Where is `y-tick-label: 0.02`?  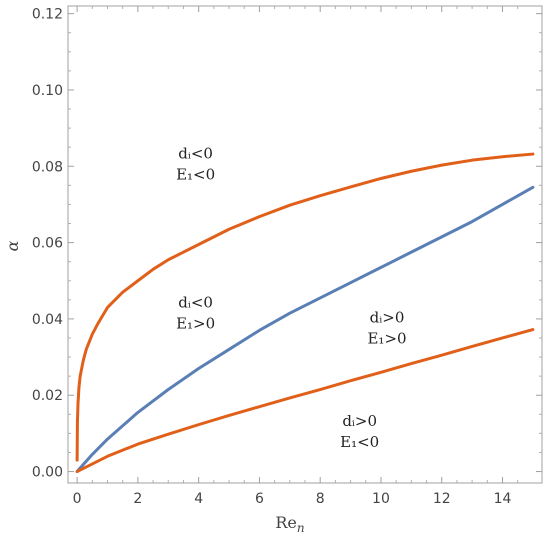 y-tick-label: 0.02 is located at coordinates (47, 396).